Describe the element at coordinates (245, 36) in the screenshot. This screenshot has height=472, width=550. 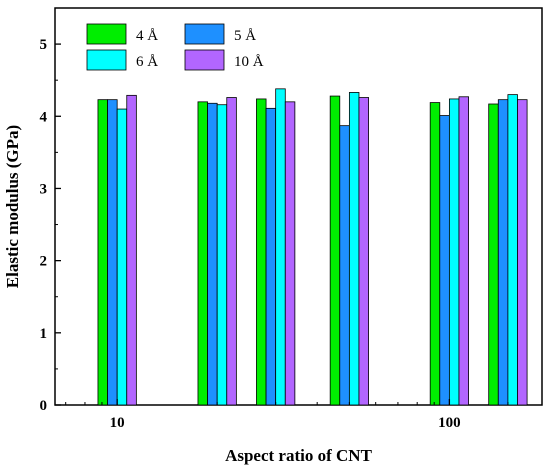
I see `legend-label: 5 Å` at that location.